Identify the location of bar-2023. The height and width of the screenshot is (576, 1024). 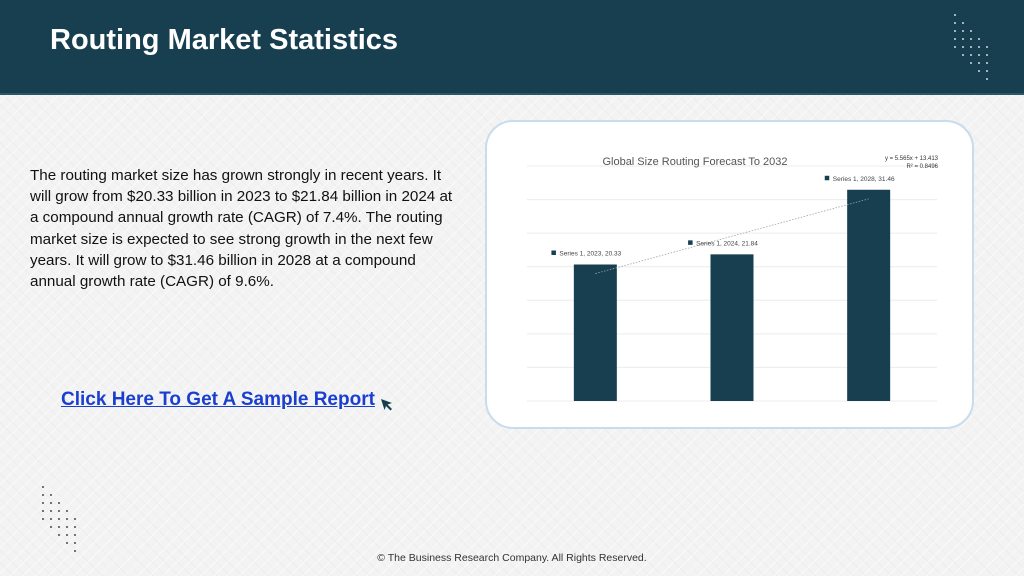
(595, 332).